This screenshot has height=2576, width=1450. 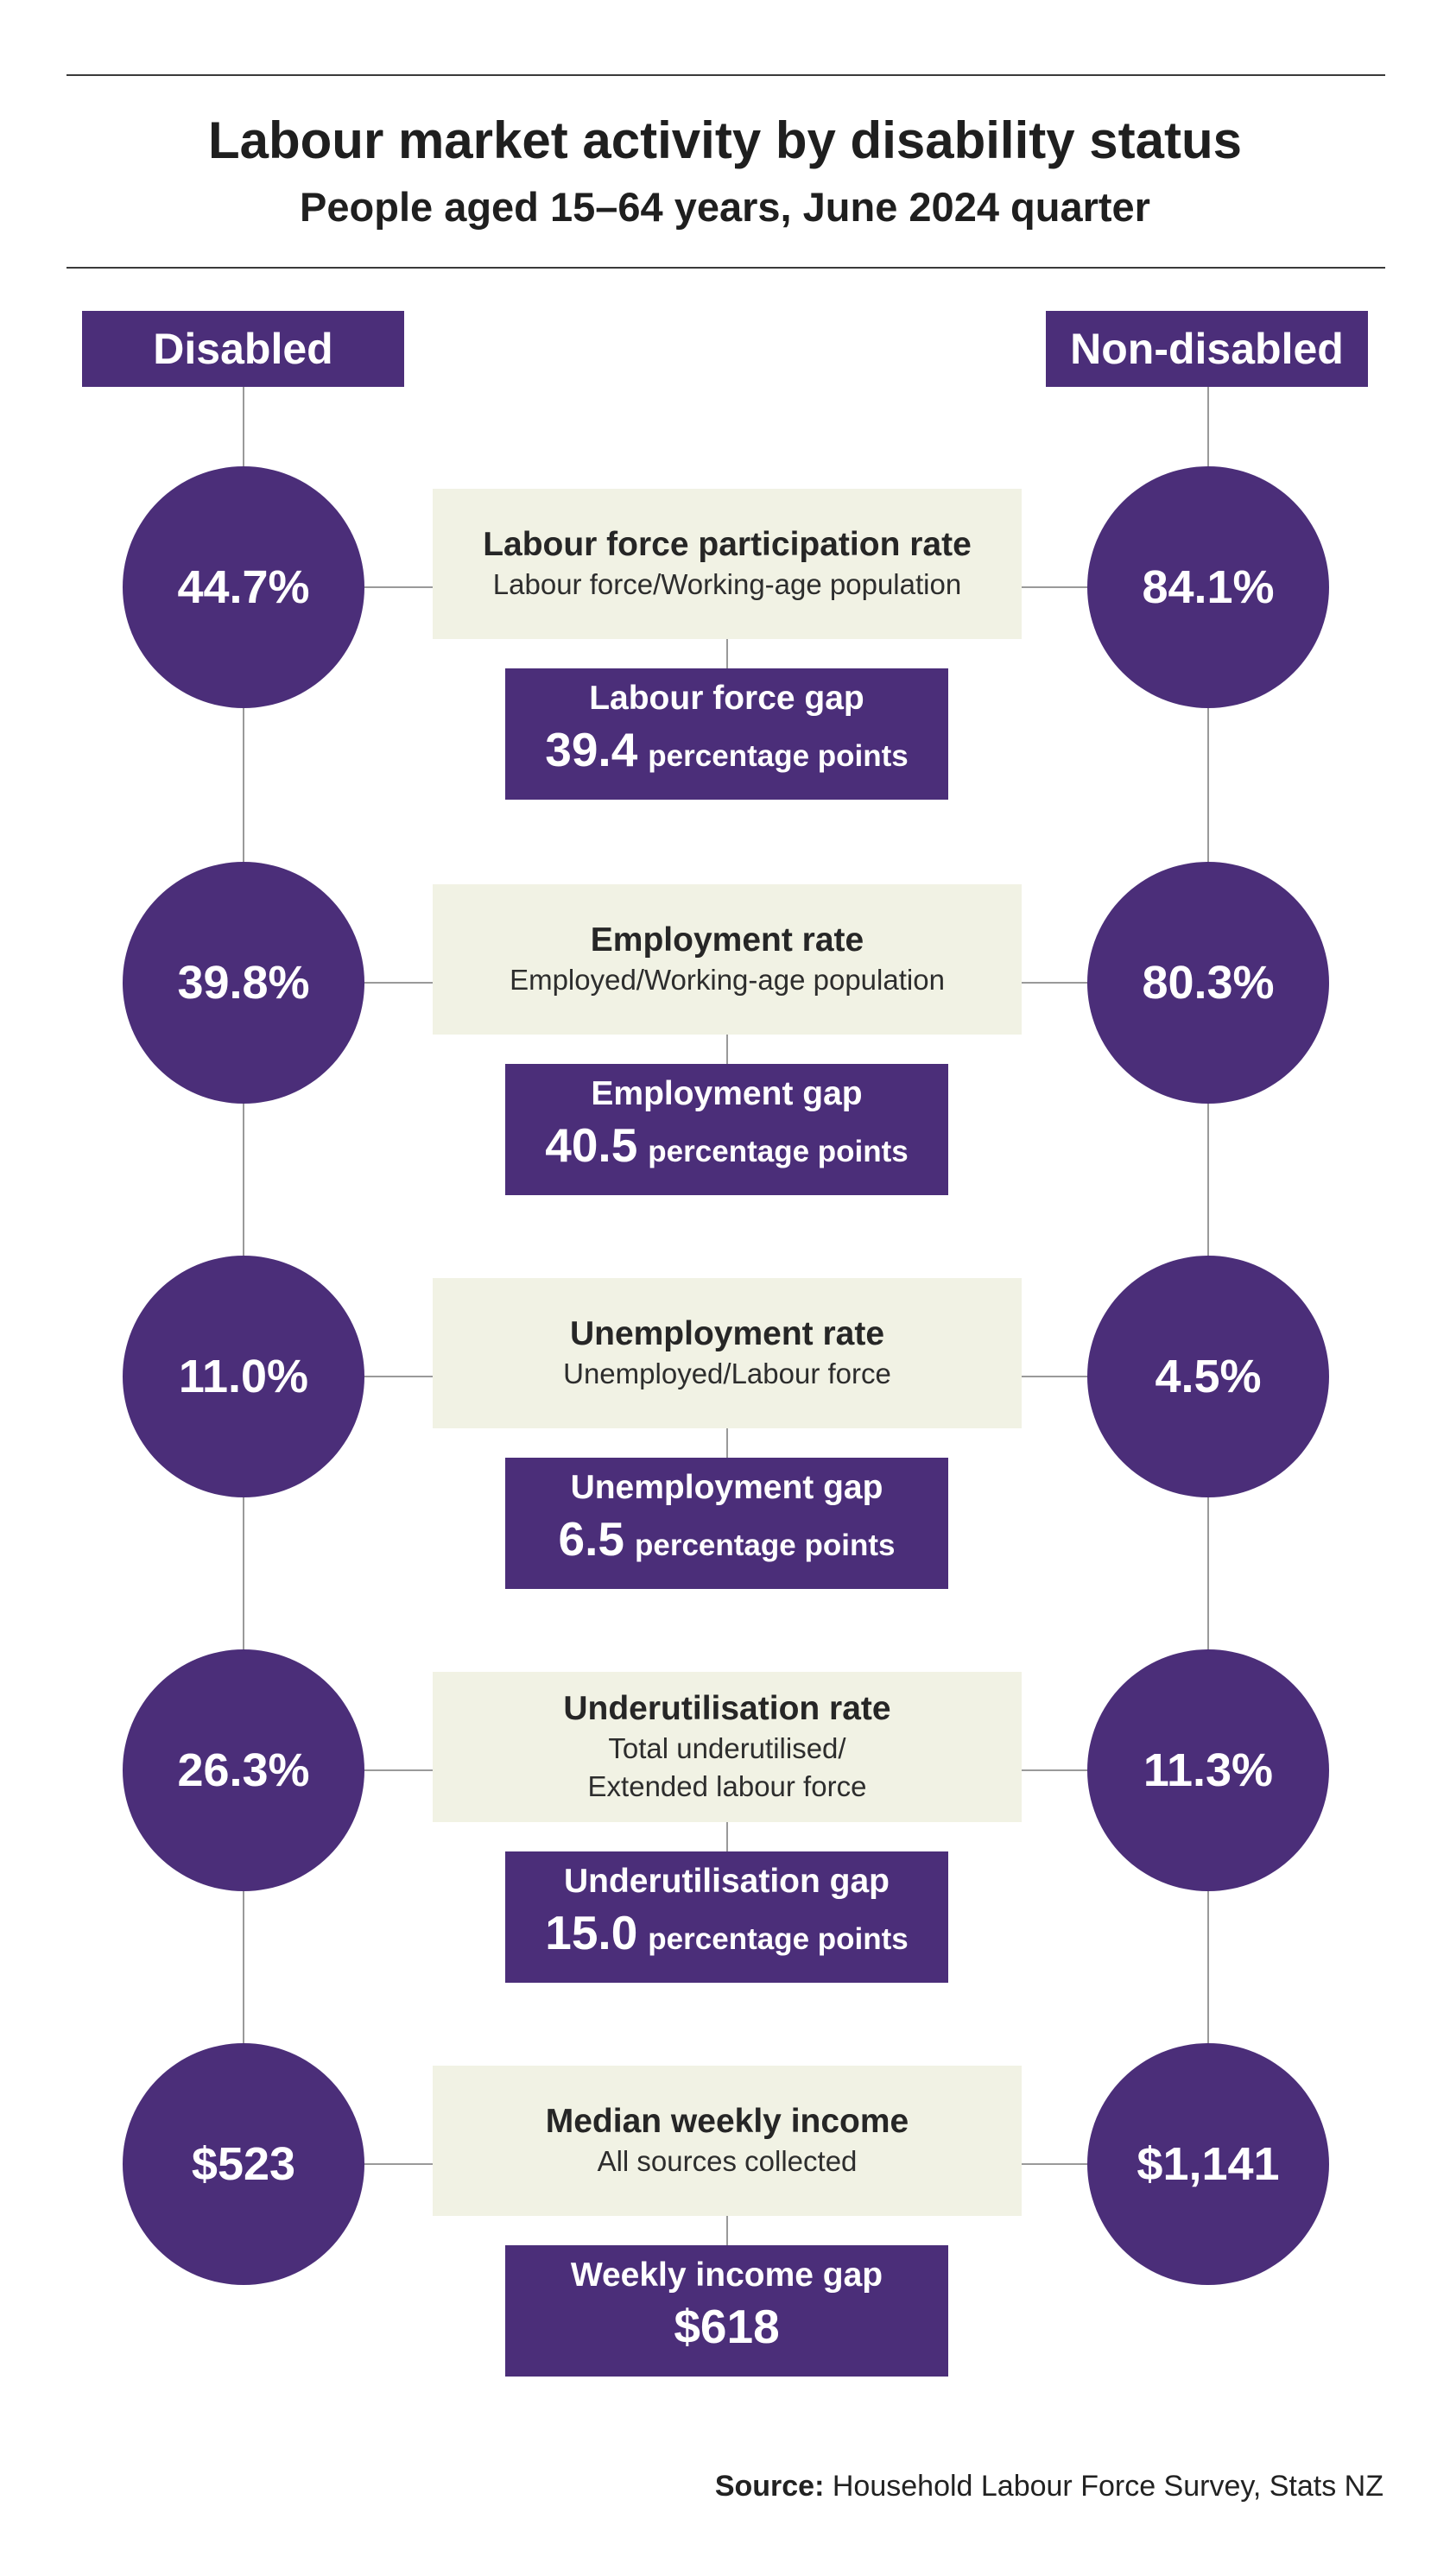 I want to click on category-name: Labour force participation rate, so click(x=727, y=544).